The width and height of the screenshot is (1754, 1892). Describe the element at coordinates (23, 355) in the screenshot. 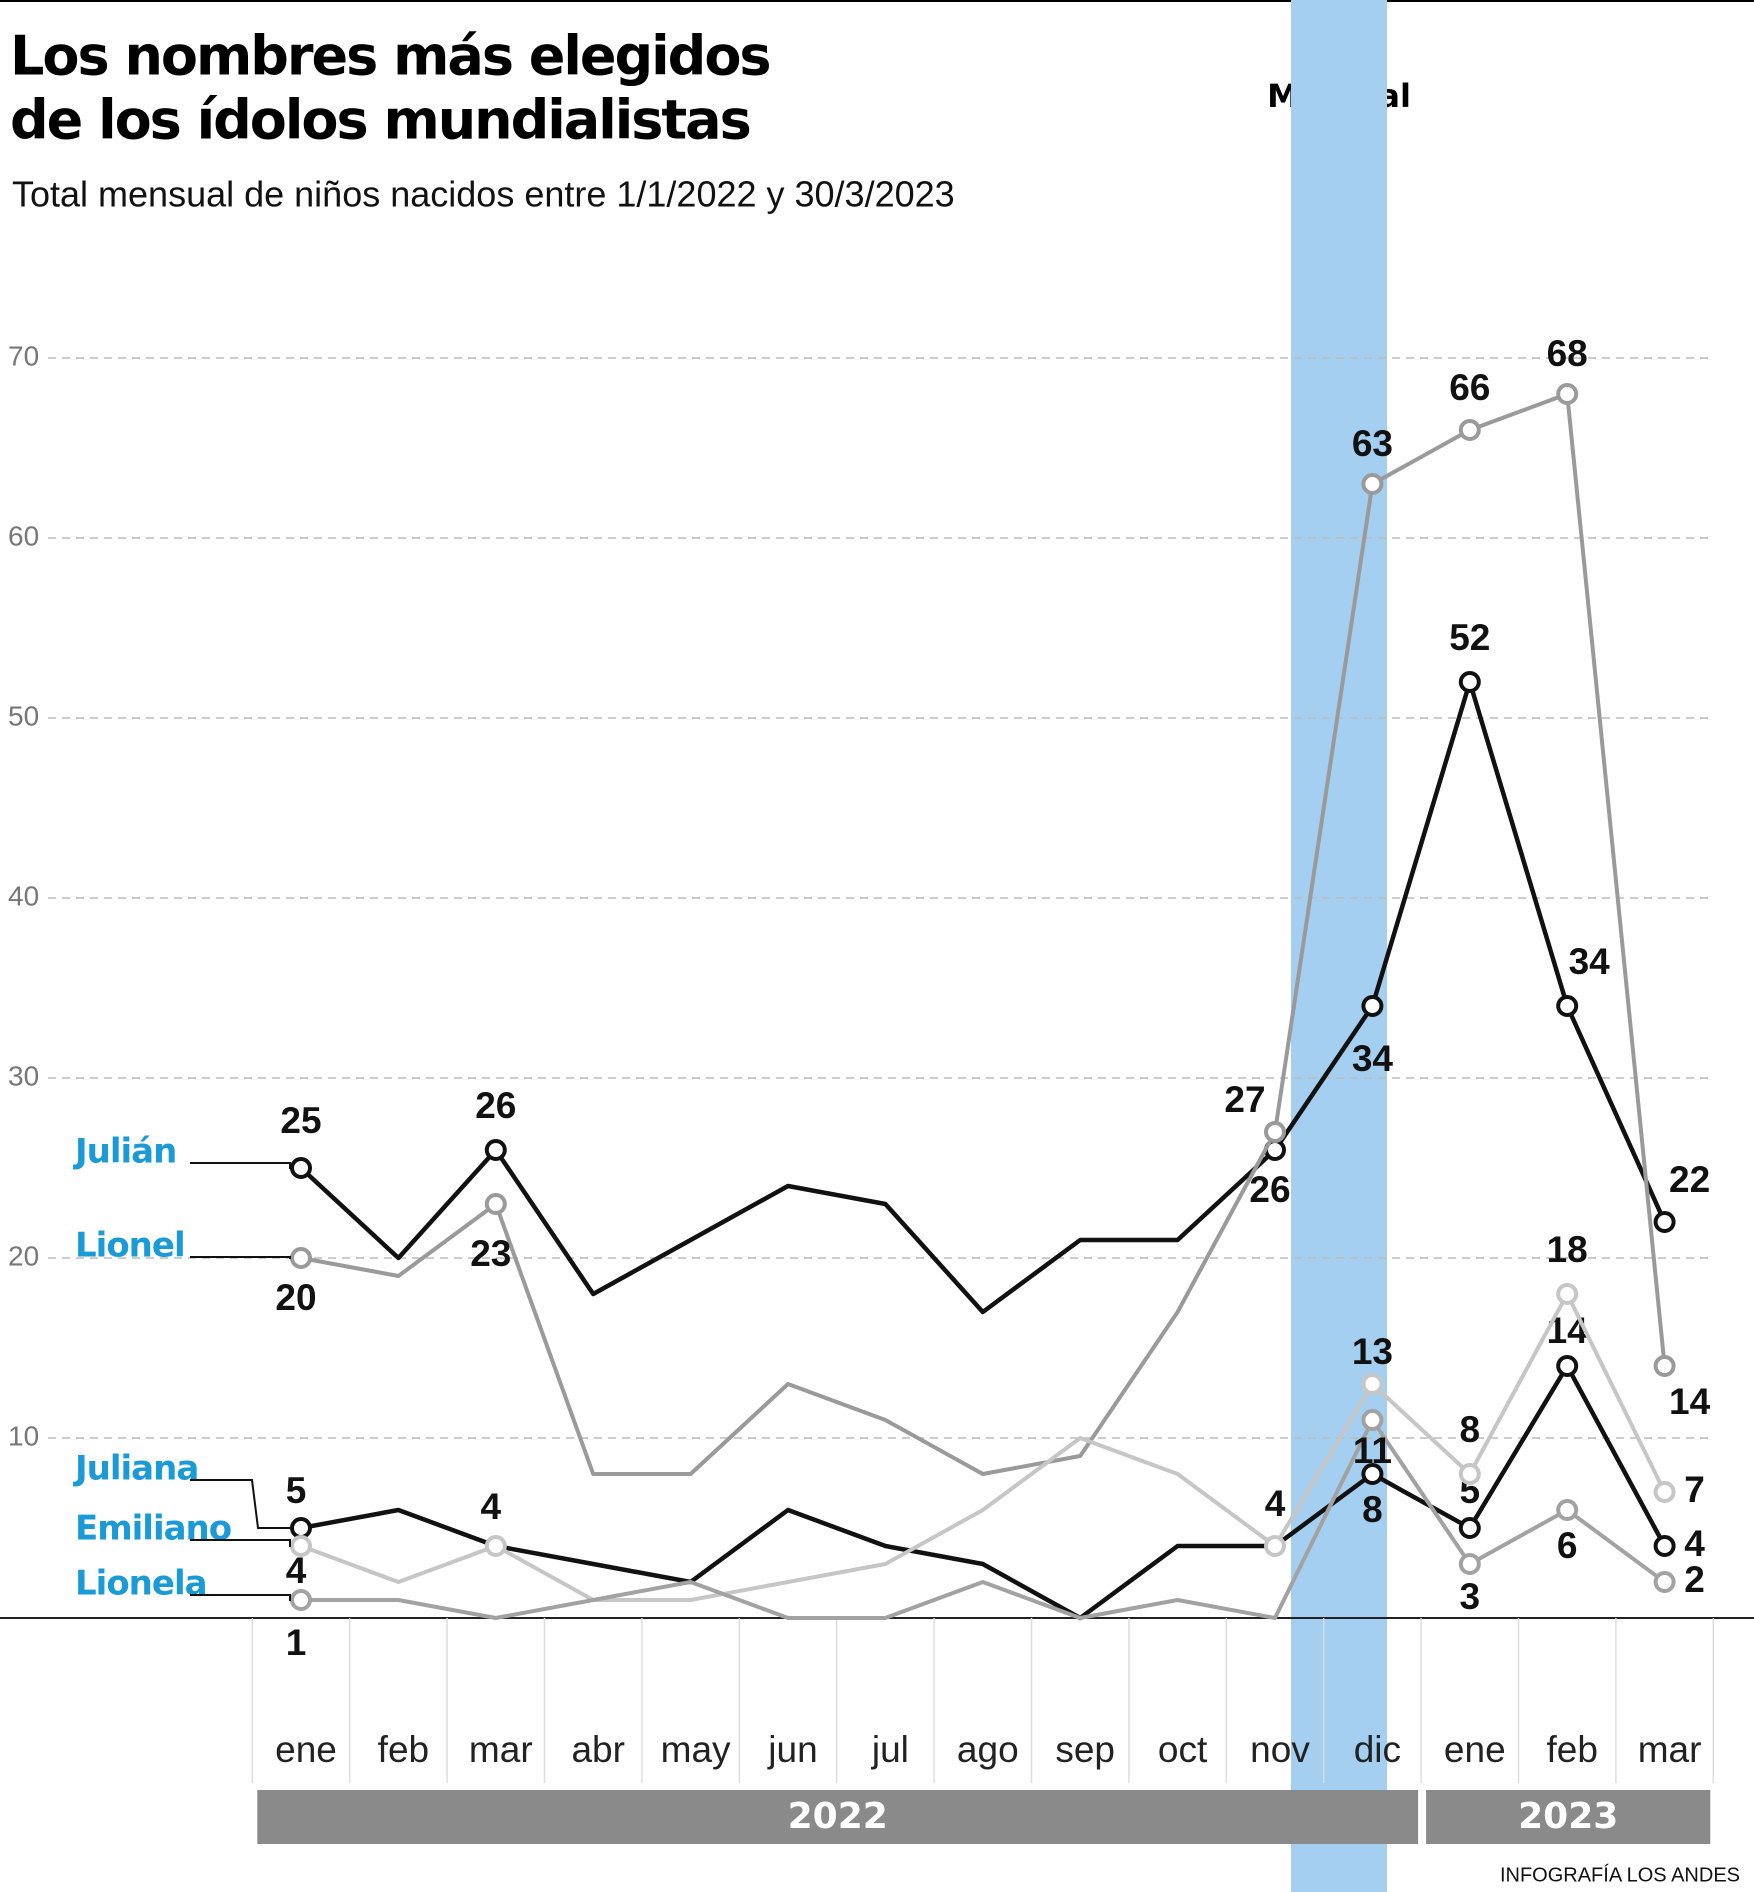

I see `y-tick-label: 70` at that location.